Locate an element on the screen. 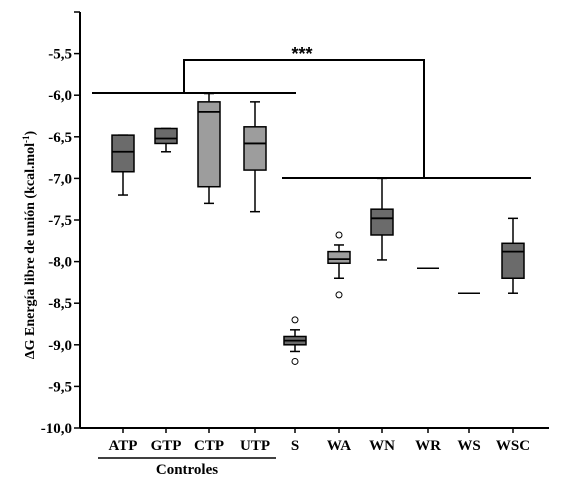  x-tick-label: ATP is located at coordinates (123, 446).